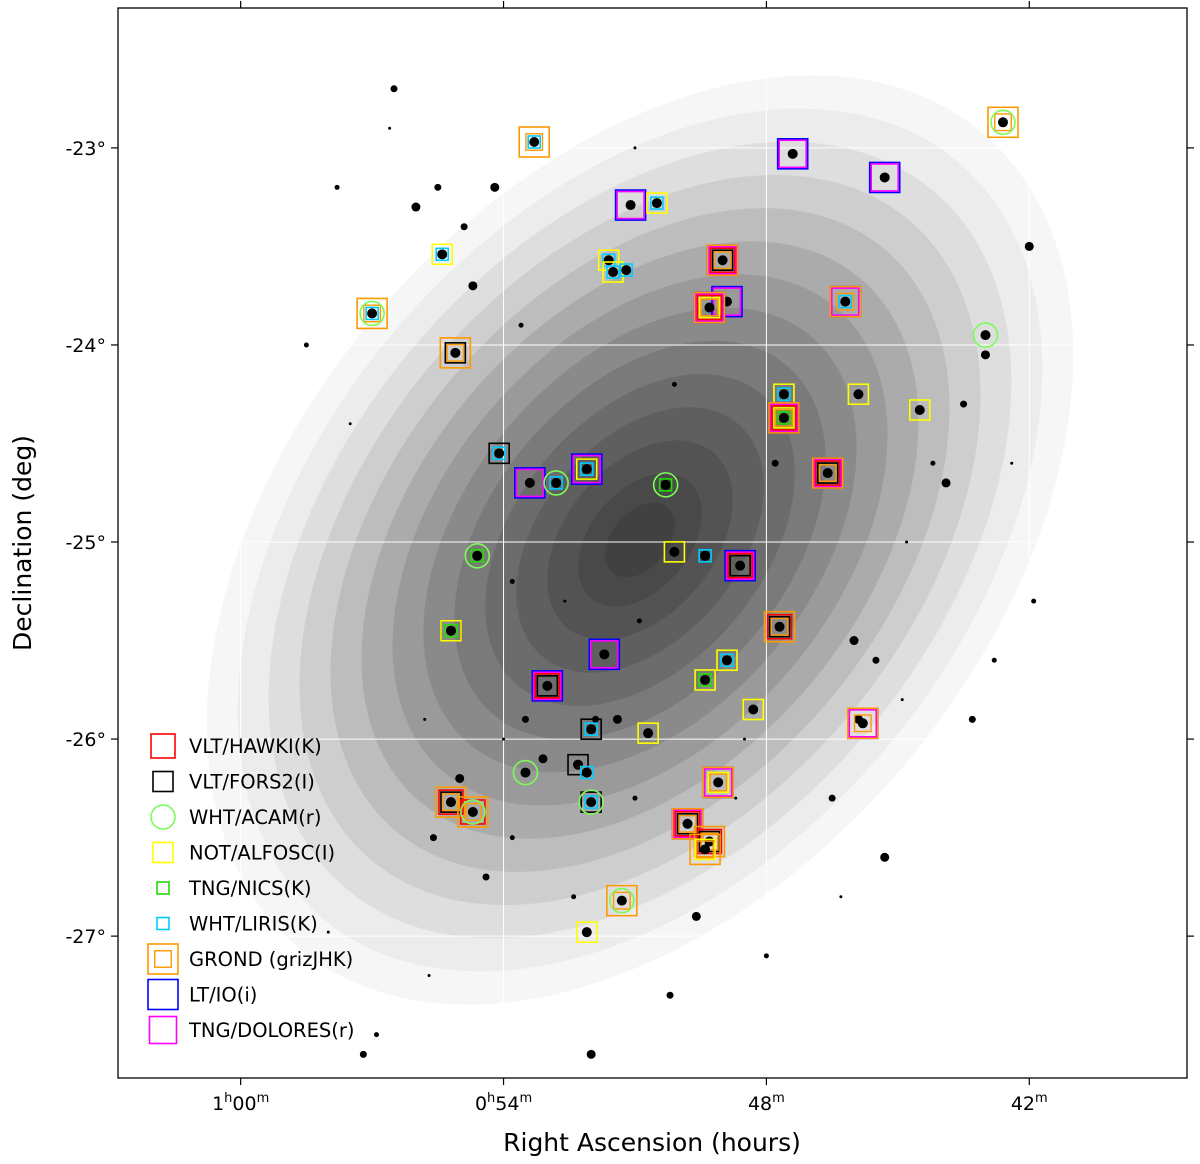  What do you see at coordinates (202, 994) in the screenshot?
I see `legend-item-io: LT/IO(i)` at bounding box center [202, 994].